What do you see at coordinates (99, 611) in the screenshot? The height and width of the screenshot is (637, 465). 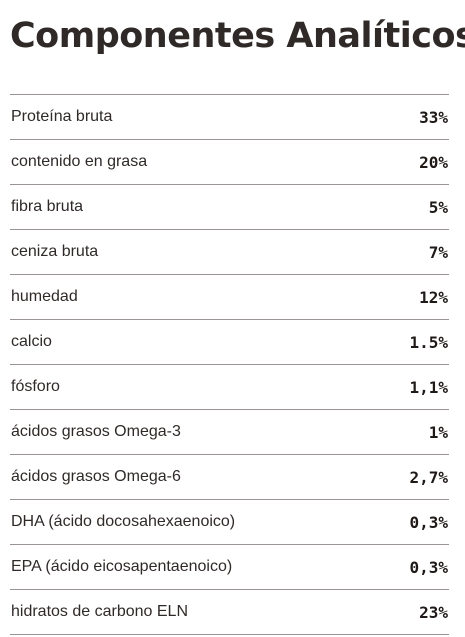 I see `row-label: hidratos de carbono ELN` at bounding box center [99, 611].